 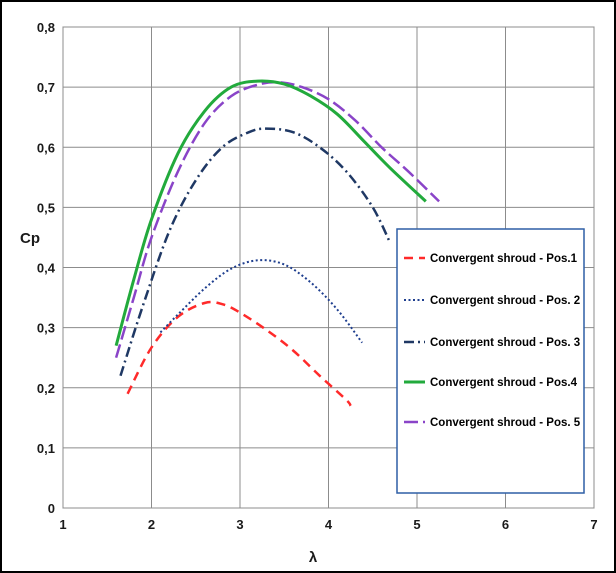 I want to click on x-tick-label: 4, so click(x=329, y=524).